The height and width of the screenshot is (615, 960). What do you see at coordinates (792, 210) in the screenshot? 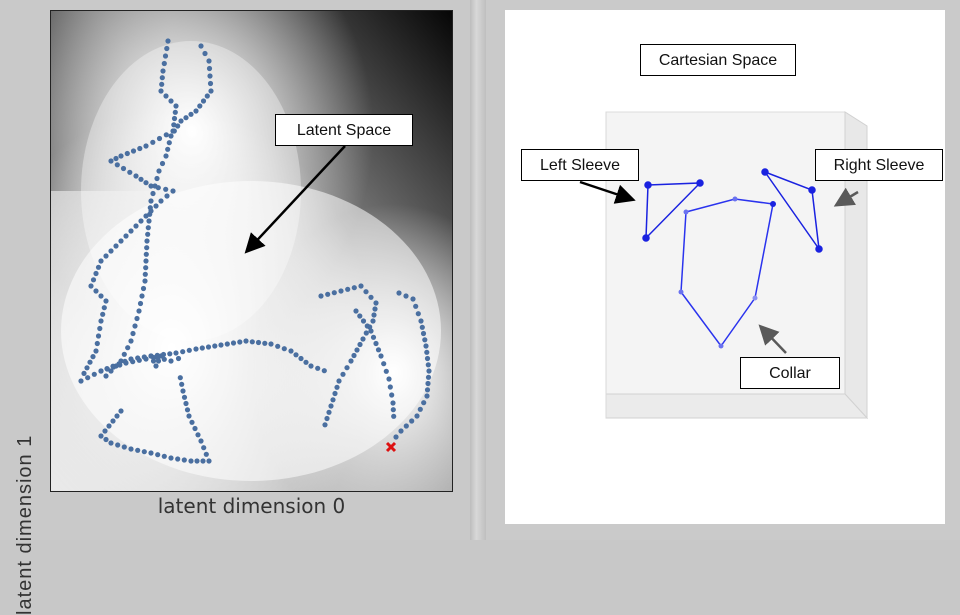
I see `right-sleeve-shape` at bounding box center [792, 210].